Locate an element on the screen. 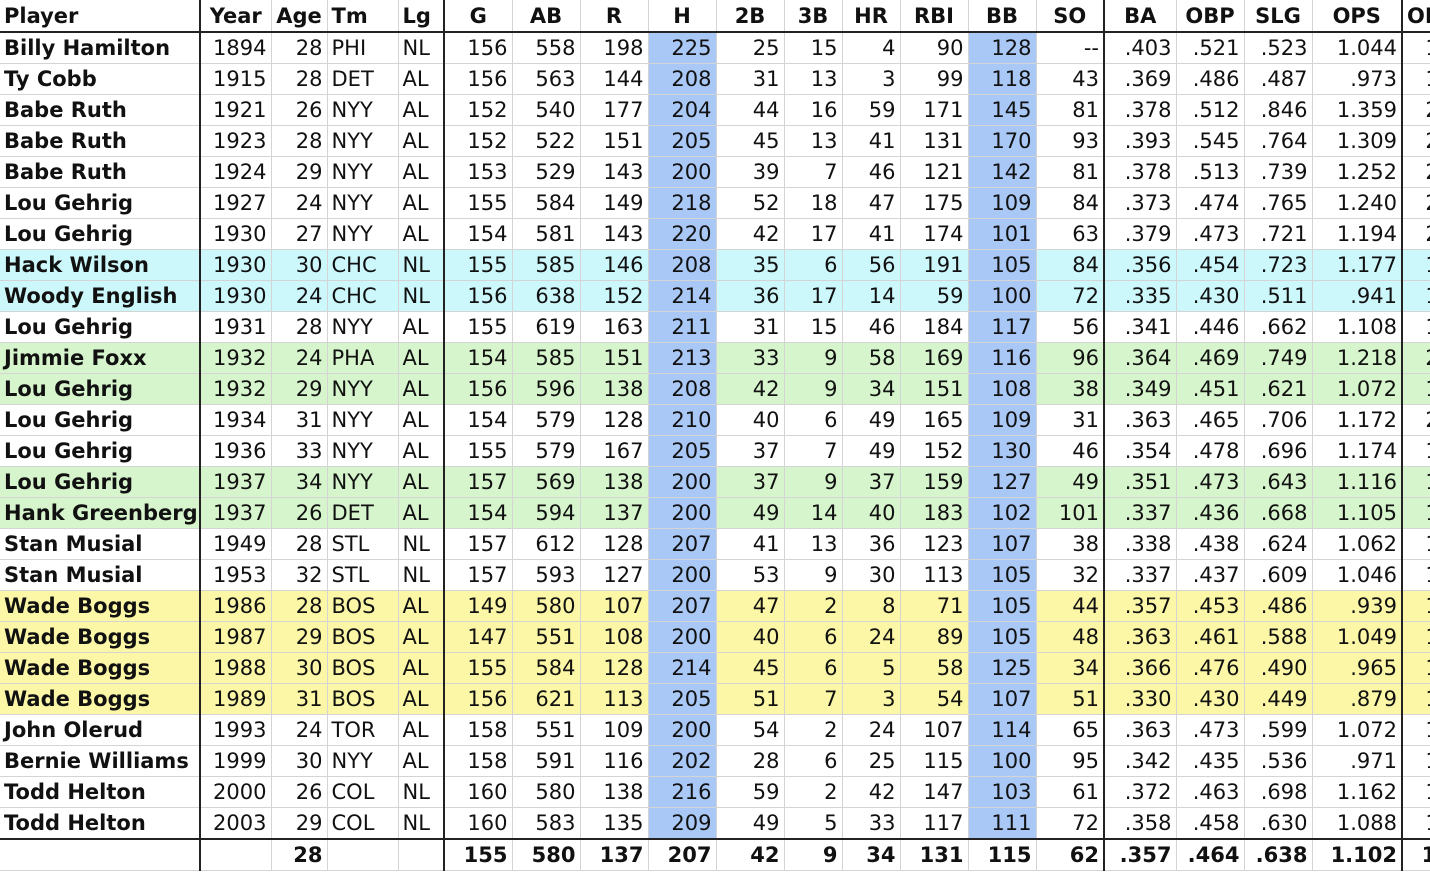 This screenshot has height=878, width=1430. cell-ops: 1.049 is located at coordinates (1357, 637).